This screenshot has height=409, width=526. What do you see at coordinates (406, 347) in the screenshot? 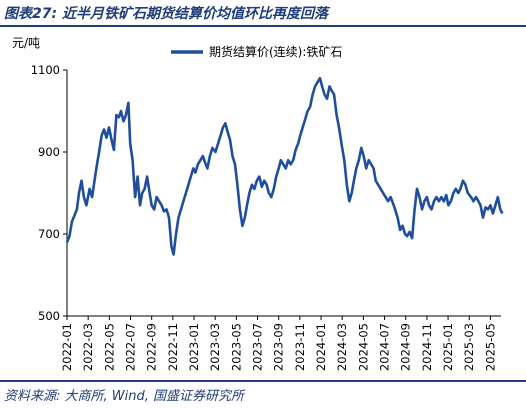
I see `x-tick-label: 2024-09` at bounding box center [406, 347].